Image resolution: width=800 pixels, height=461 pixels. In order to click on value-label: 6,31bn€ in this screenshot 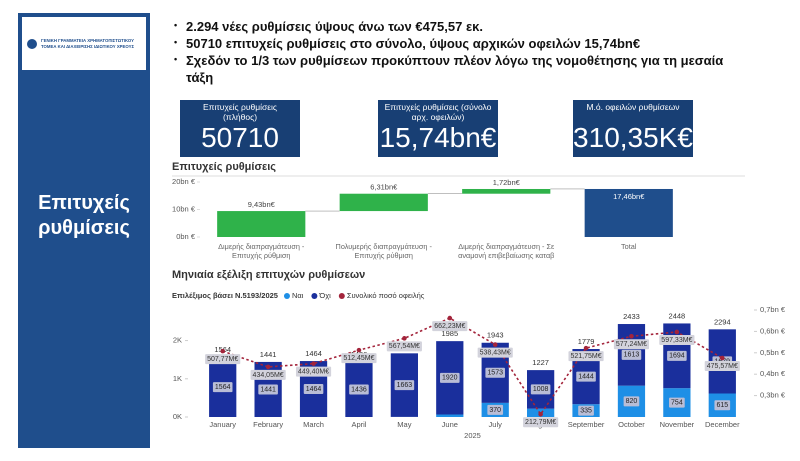, I will do `click(384, 187)`.